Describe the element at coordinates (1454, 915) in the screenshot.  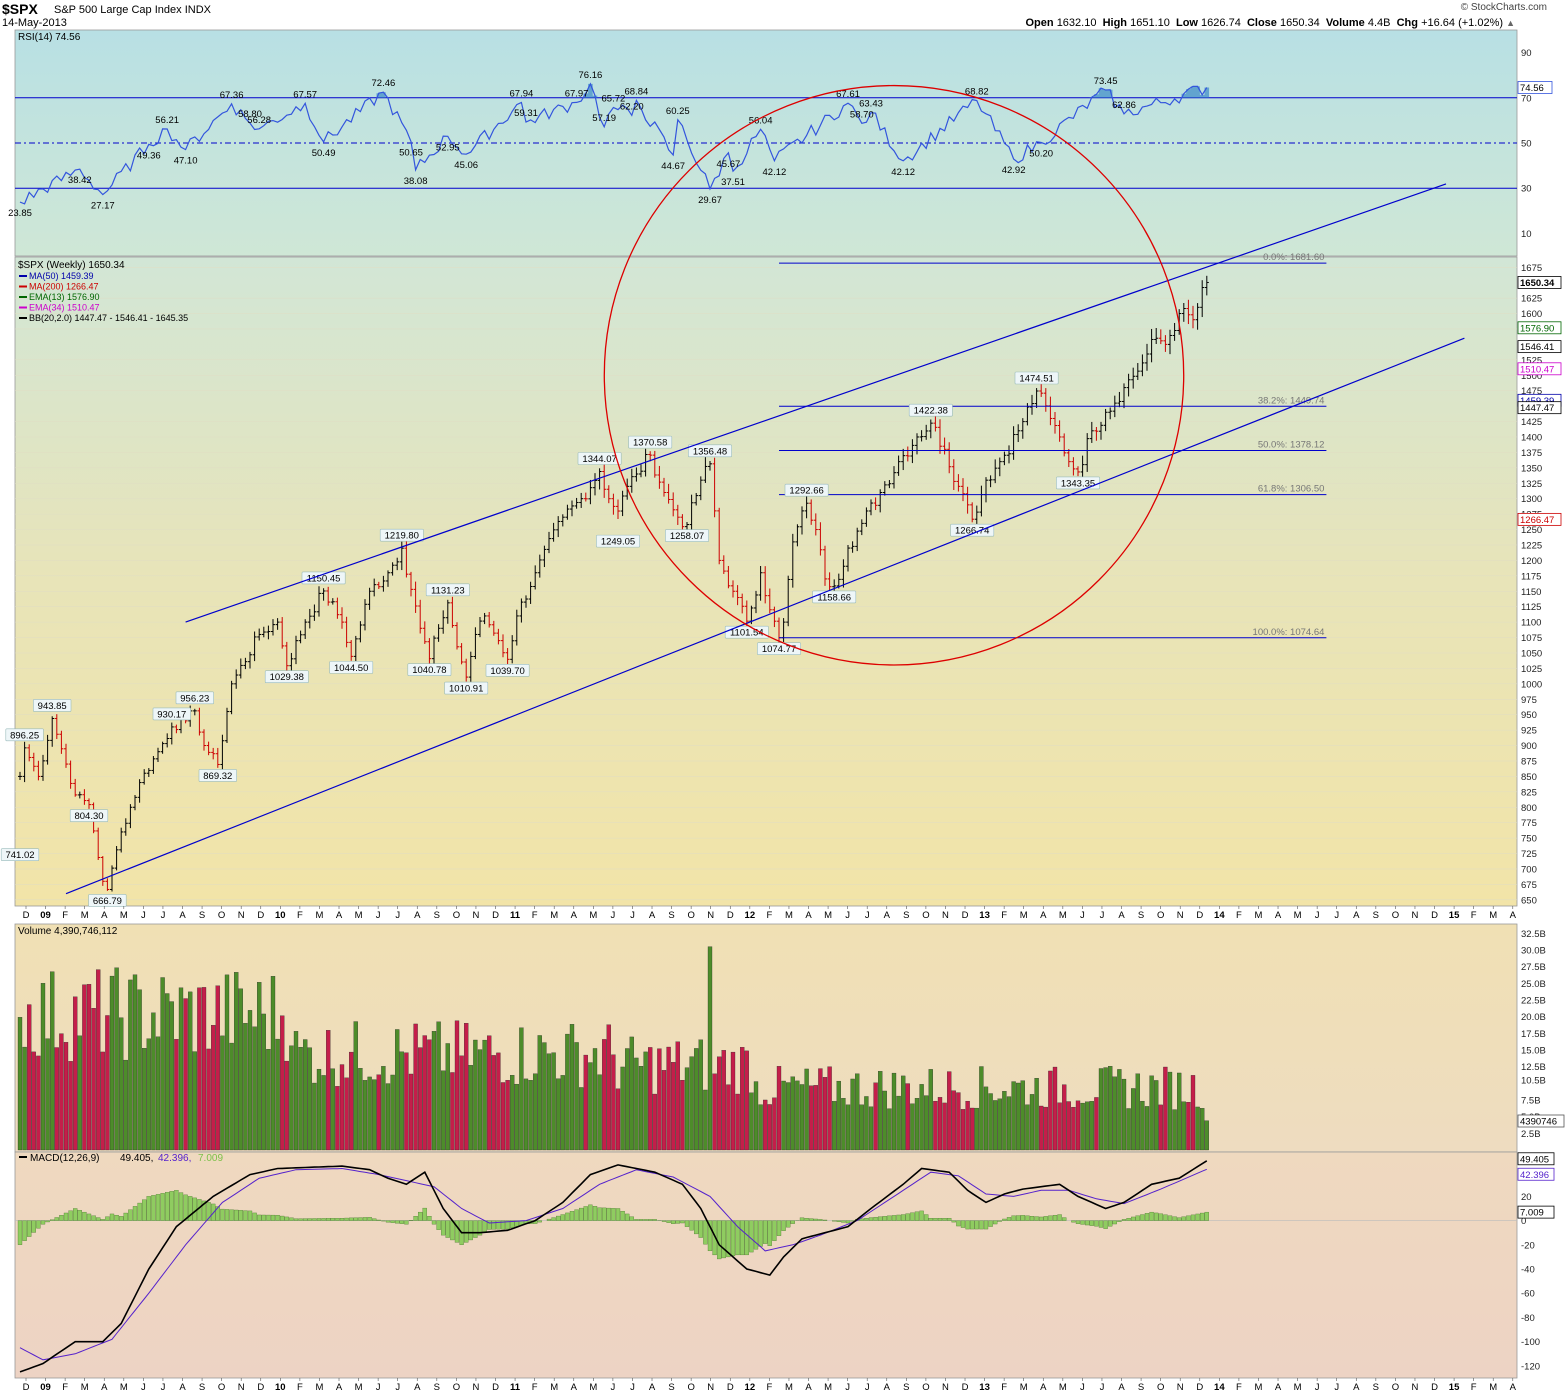
I see `x-axis-month-label: 15` at that location.